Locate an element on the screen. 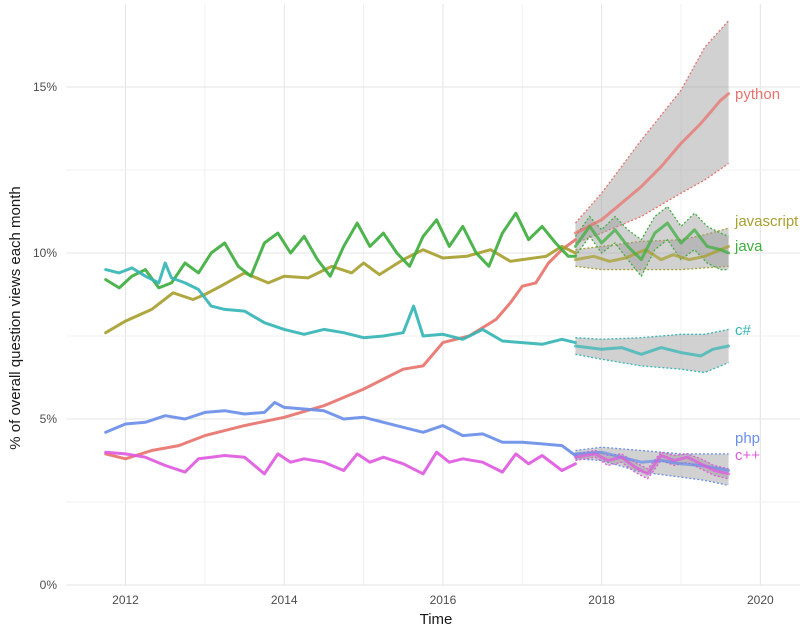  series-label: c# is located at coordinates (743, 330).